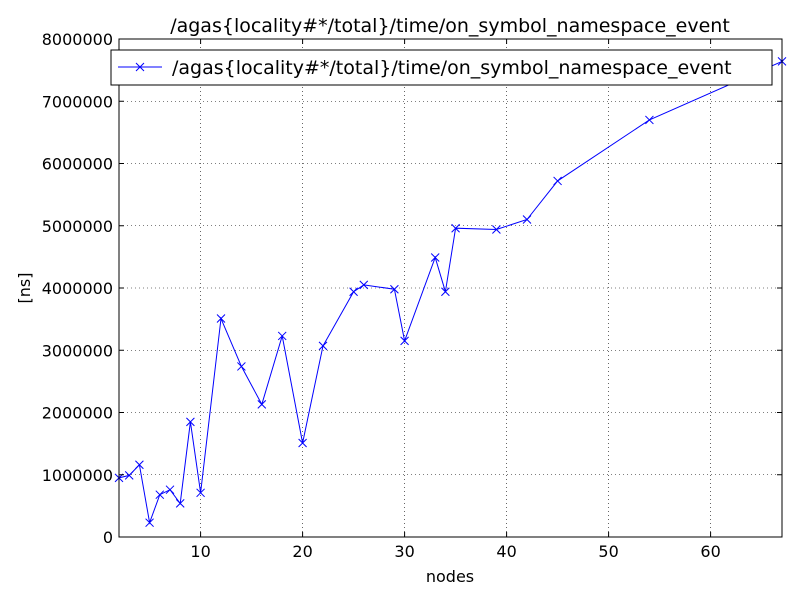 Image resolution: width=800 pixels, height=600 pixels. What do you see at coordinates (77, 413) in the screenshot?
I see `y-tick-label: 2000000` at bounding box center [77, 413].